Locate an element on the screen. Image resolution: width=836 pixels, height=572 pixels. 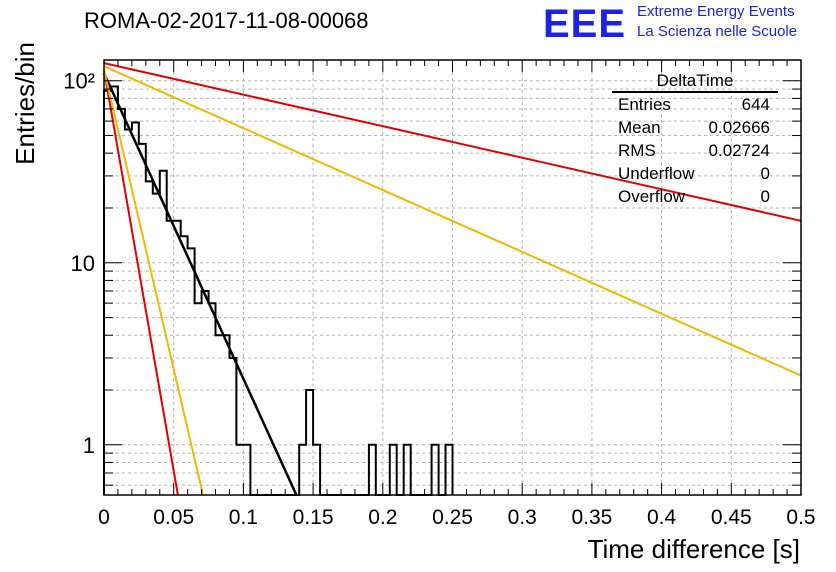
x-tick-label: 0 is located at coordinates (104, 517).